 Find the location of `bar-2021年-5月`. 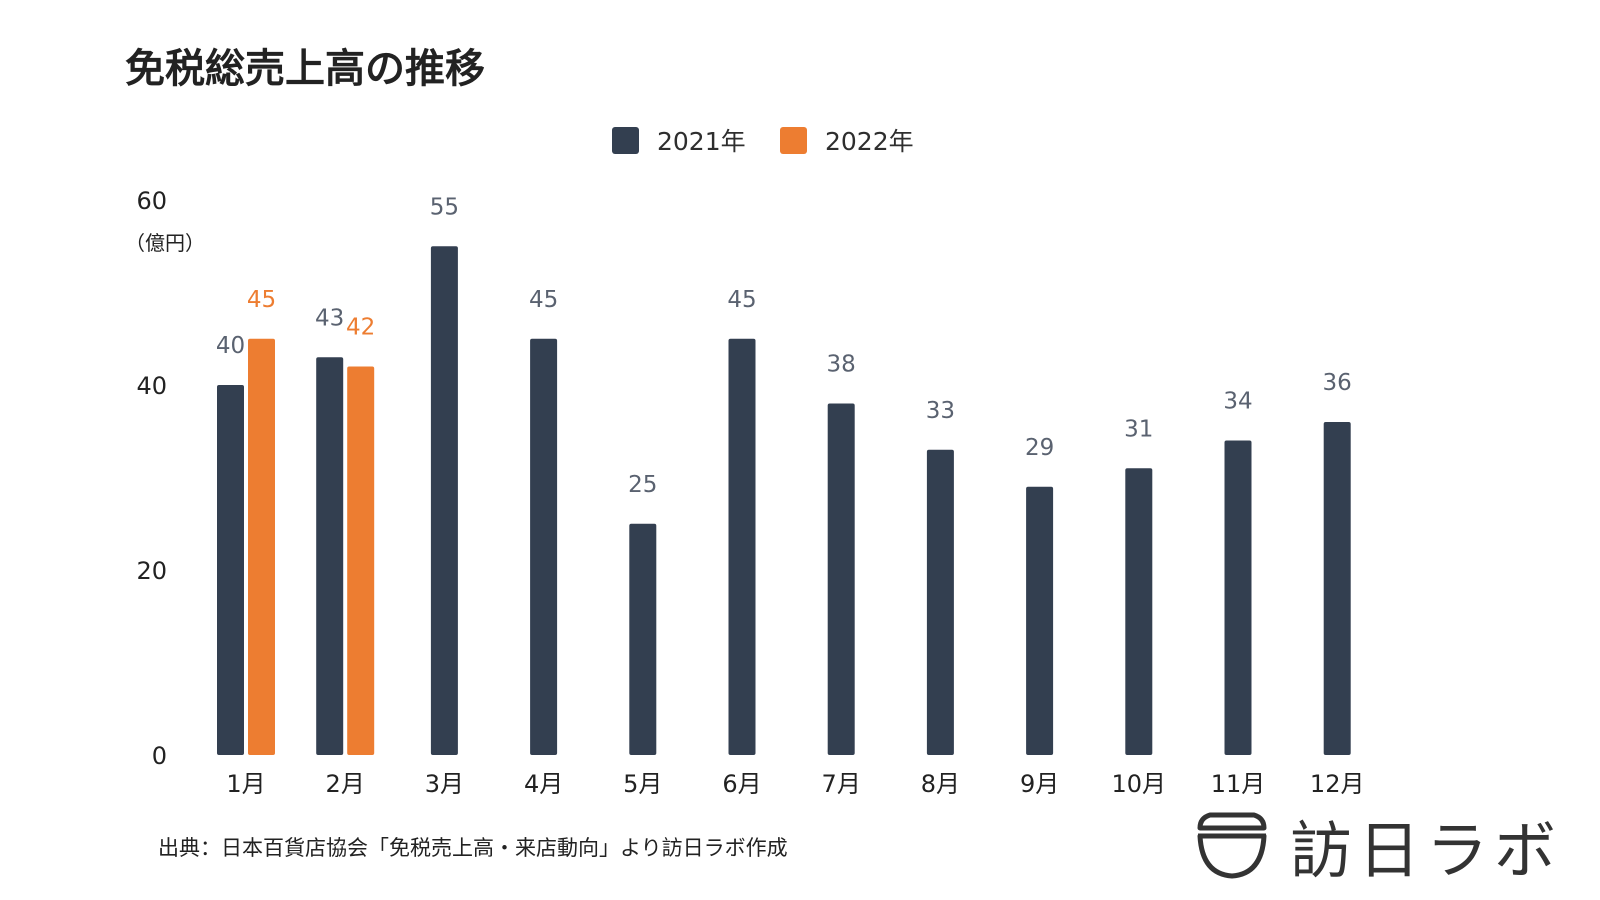

bar-2021年-5月 is located at coordinates (643, 639).